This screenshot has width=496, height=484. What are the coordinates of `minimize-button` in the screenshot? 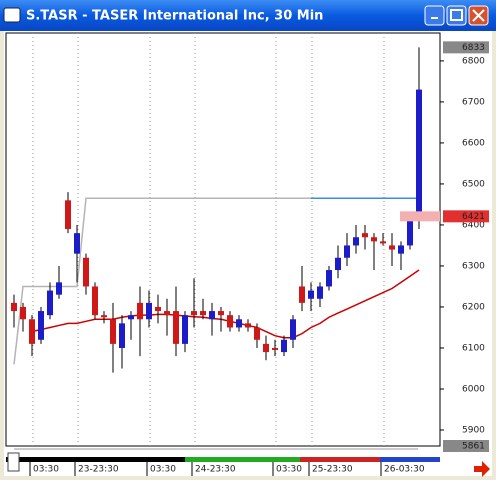 It's located at (434, 15).